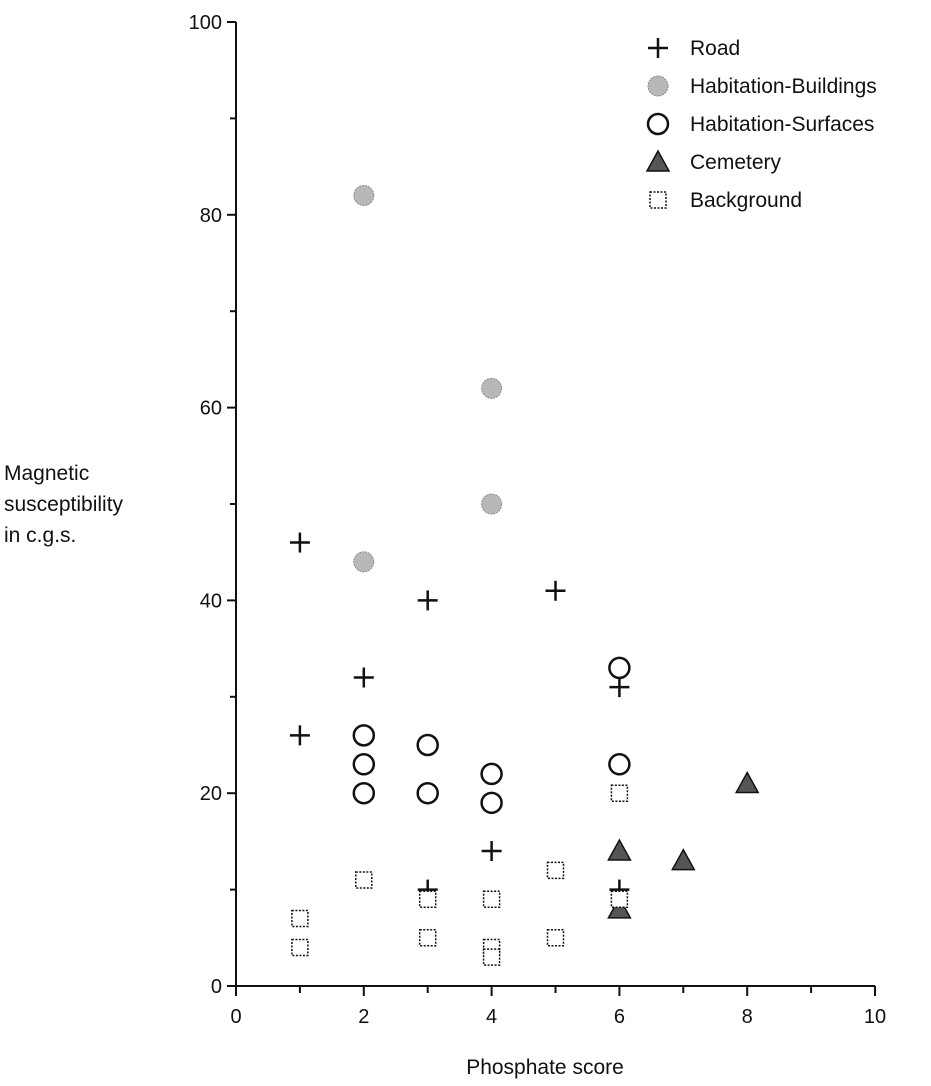  Describe the element at coordinates (658, 86) in the screenshot. I see `legend-marker-habitation-buildings` at that location.